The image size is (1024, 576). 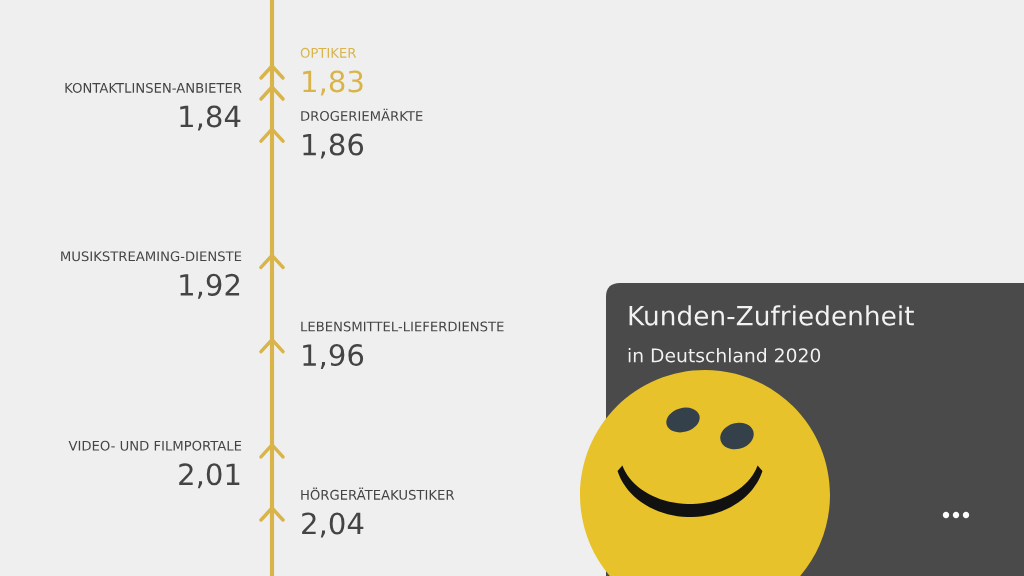 What do you see at coordinates (151, 256) in the screenshot?
I see `category-label: MUSIKSTREAMING-DIENSTE` at bounding box center [151, 256].